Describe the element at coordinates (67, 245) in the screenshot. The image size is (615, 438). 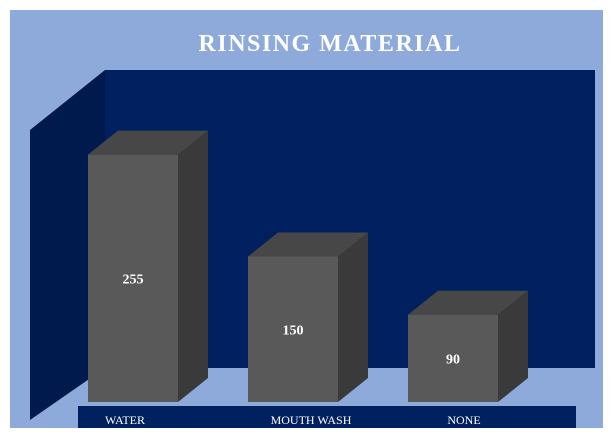
I see `side-wall` at that location.